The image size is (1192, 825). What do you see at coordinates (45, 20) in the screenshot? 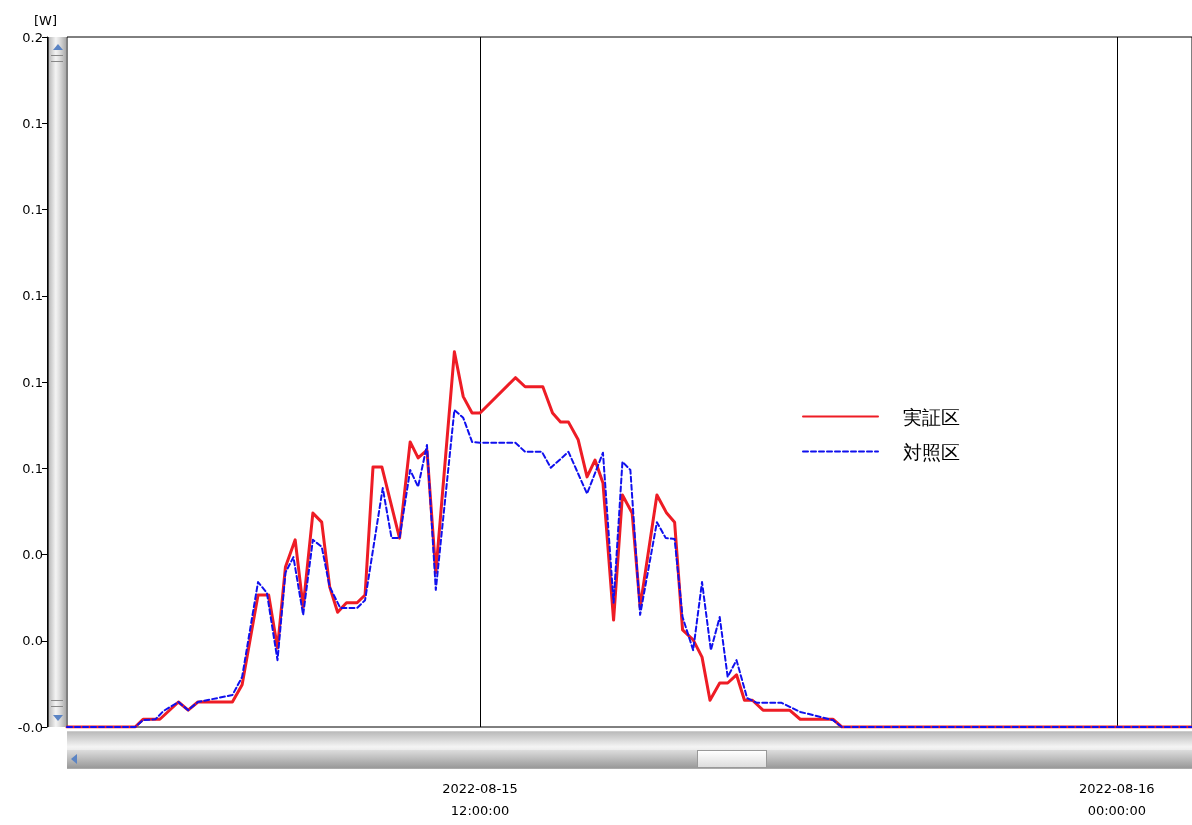
I see `y-axis-title: [W]` at bounding box center [45, 20].